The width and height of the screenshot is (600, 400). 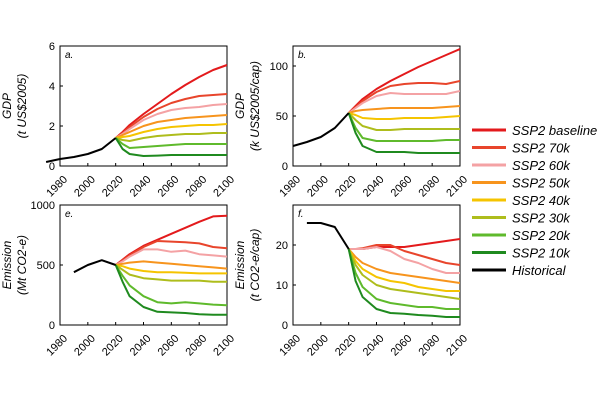 I want to click on legend-item: SSP2 40k, so click(x=521, y=200).